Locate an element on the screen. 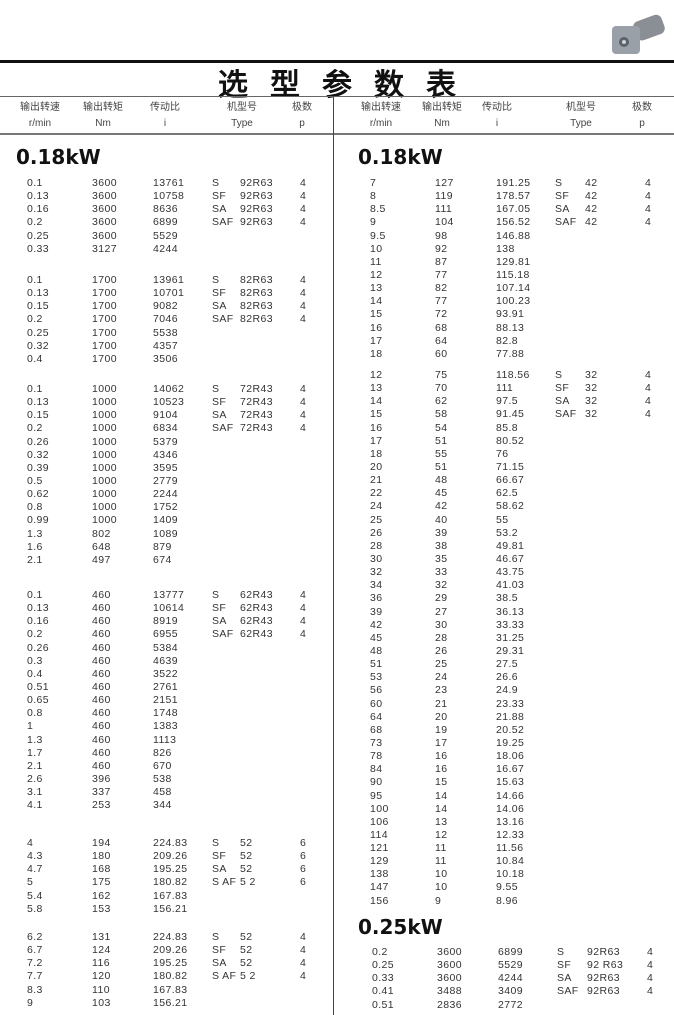 Image resolution: width=674 pixels, height=1015 pixels. cell-ratio: 27.5 is located at coordinates (507, 664).